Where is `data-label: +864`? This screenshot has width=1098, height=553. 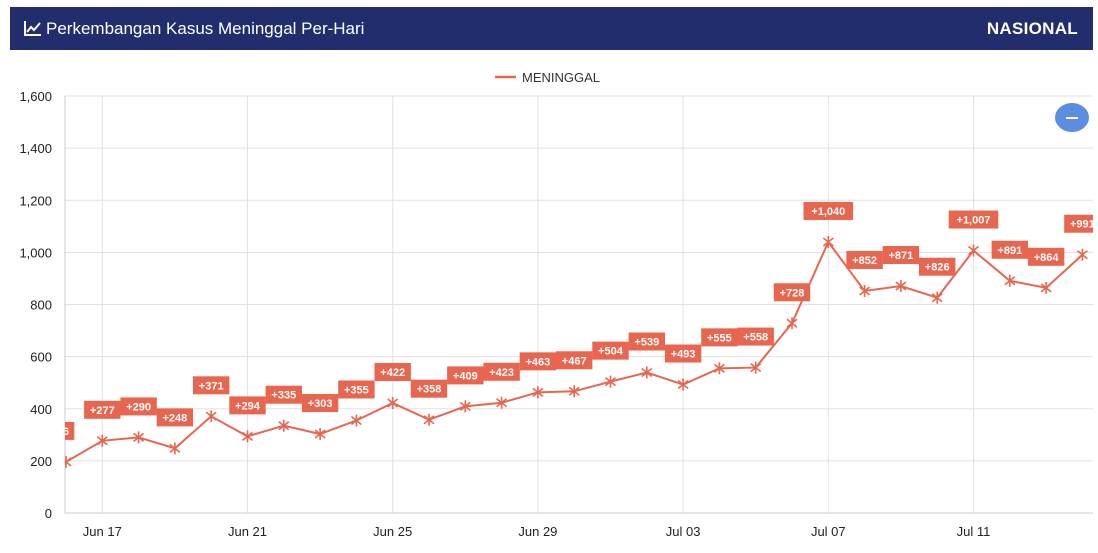 data-label: +864 is located at coordinates (1047, 258).